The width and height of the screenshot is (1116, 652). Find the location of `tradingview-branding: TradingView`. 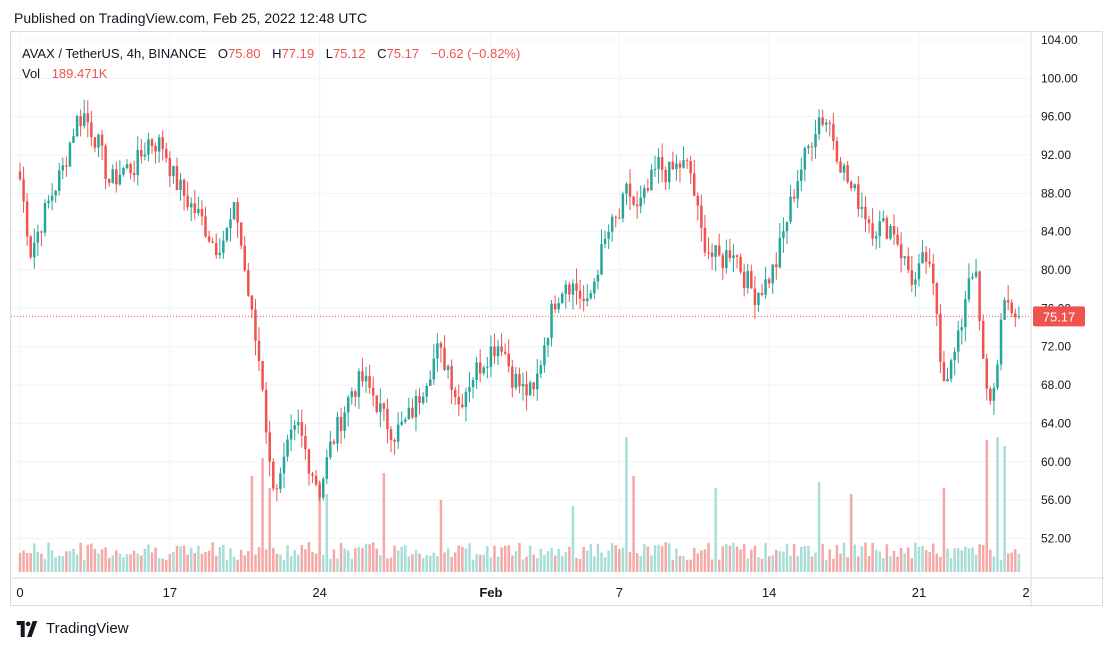

tradingview-branding: TradingView is located at coordinates (71, 628).